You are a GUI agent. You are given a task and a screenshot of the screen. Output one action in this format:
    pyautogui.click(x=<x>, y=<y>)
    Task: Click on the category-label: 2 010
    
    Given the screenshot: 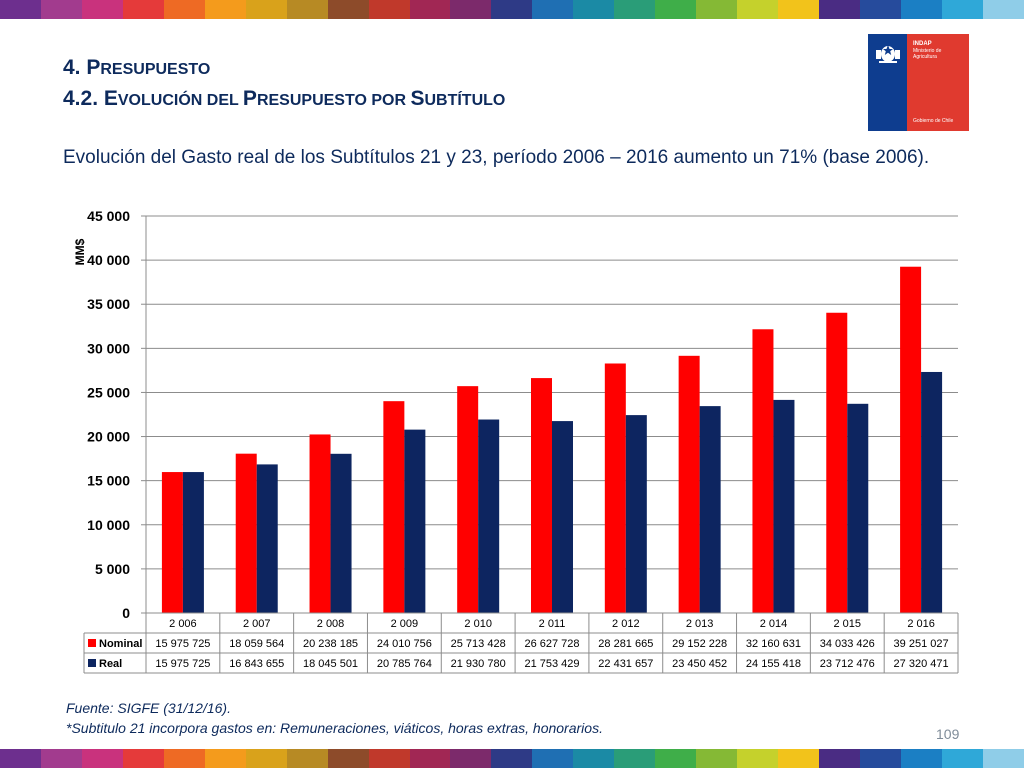 What is the action you would take?
    pyautogui.click(x=478, y=624)
    